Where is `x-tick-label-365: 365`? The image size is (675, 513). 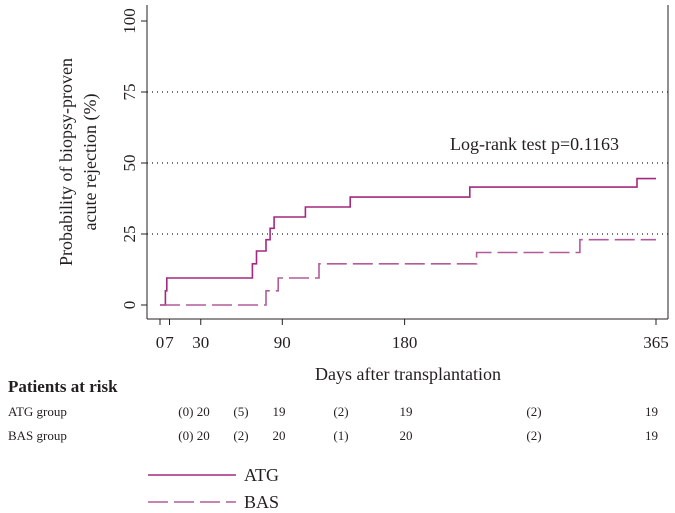
x-tick-label-365: 365 is located at coordinates (656, 342).